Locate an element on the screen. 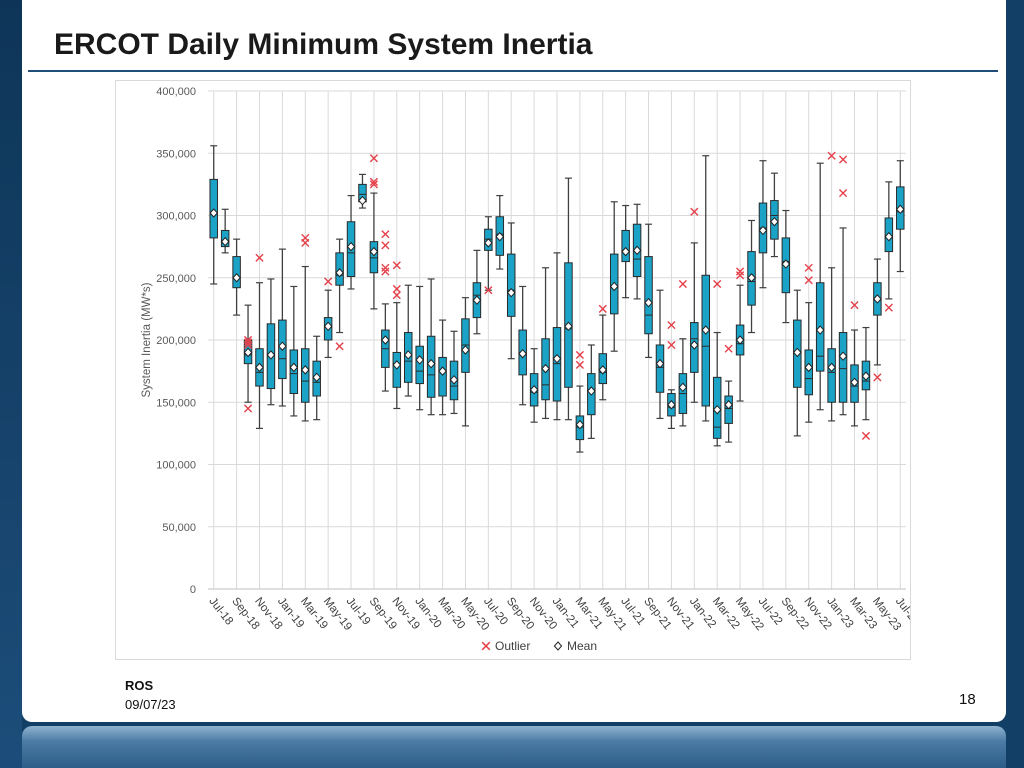 This screenshot has width=1024, height=768. slide-left-edge is located at coordinates (11, 384).